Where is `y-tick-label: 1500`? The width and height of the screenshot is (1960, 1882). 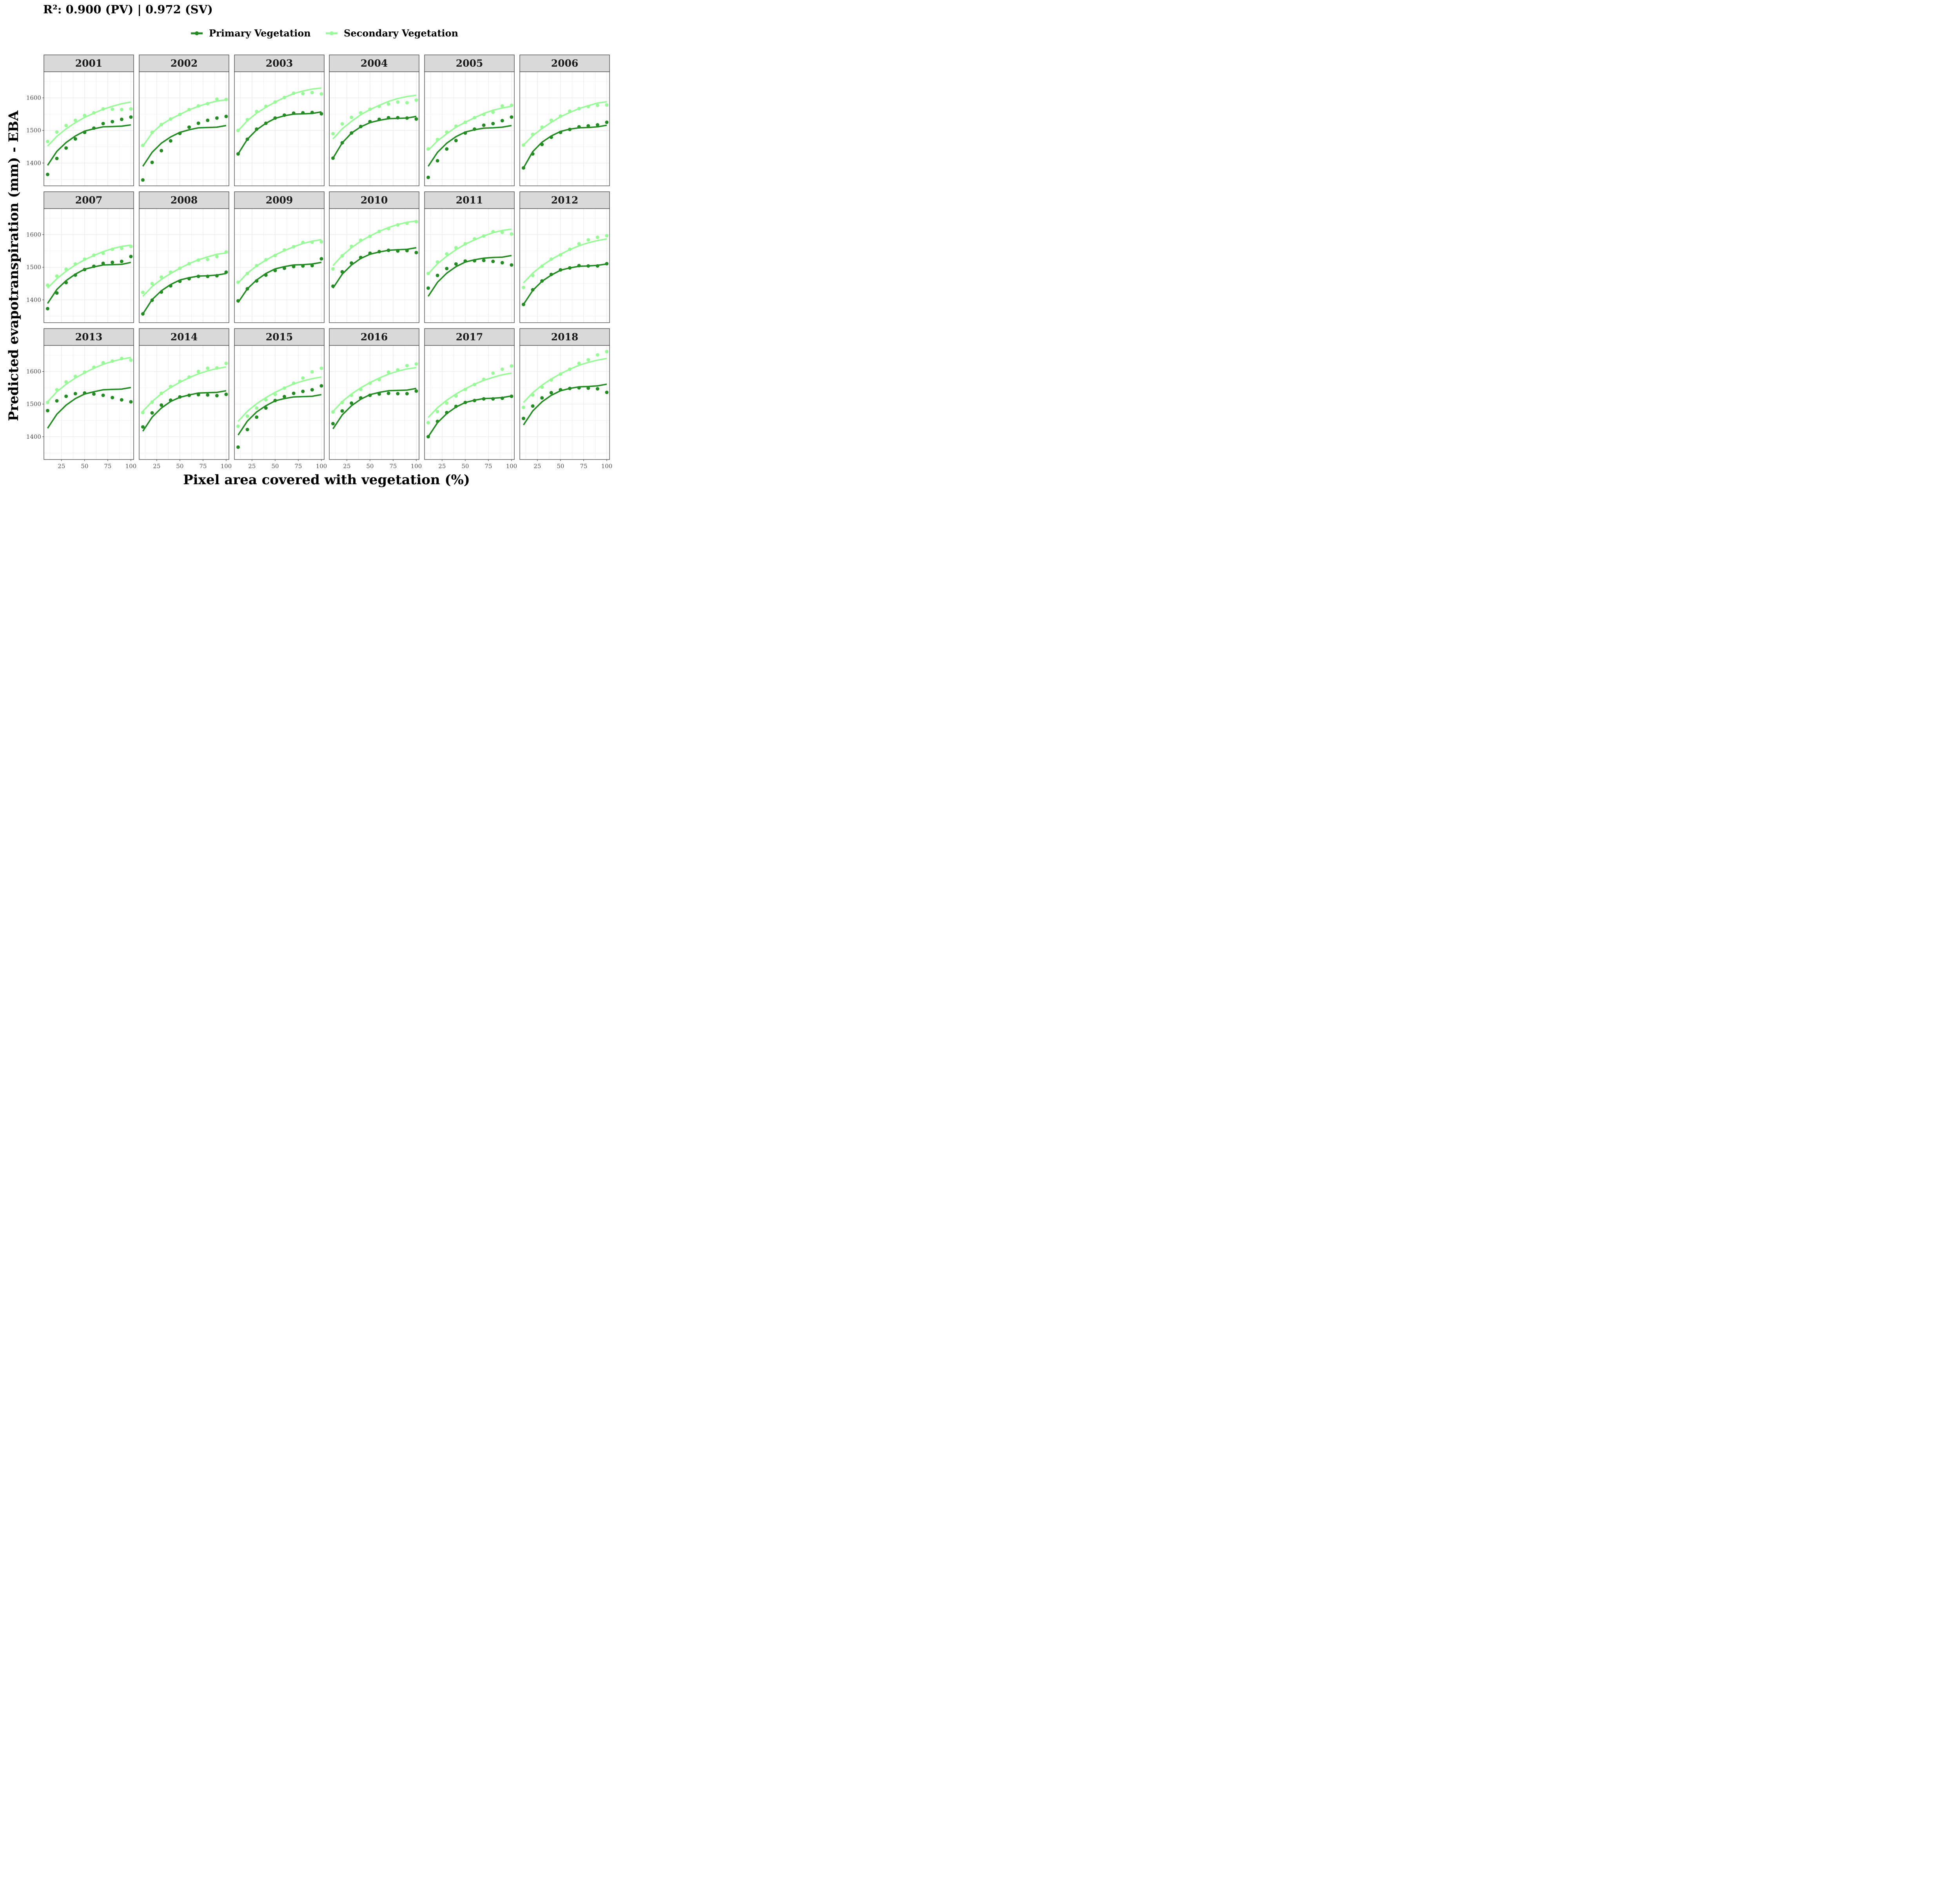 y-tick-label: 1500 is located at coordinates (33, 404).